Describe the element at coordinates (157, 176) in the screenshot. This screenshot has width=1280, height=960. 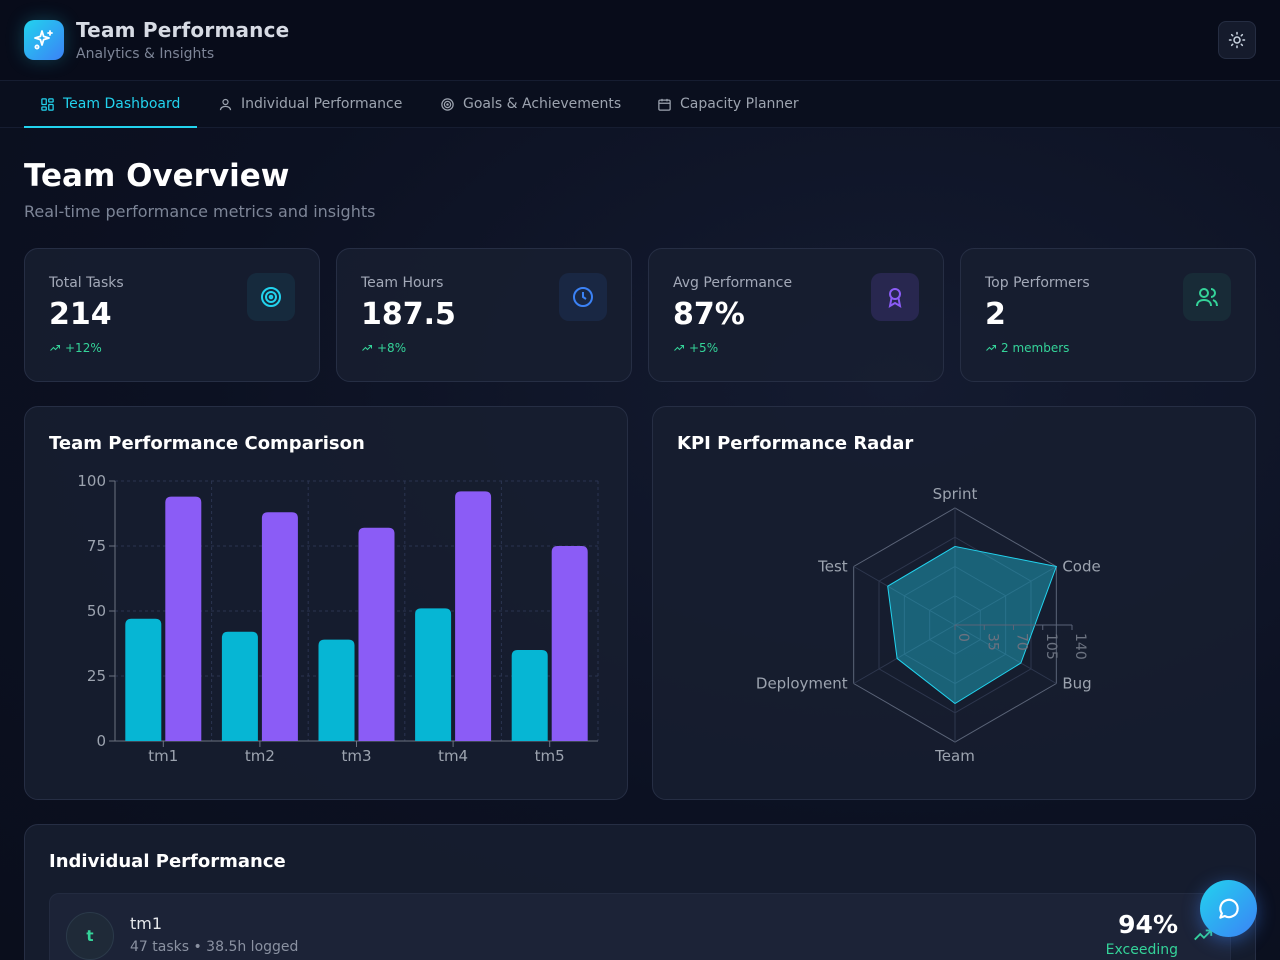
I see `page-title: Team Overview` at that location.